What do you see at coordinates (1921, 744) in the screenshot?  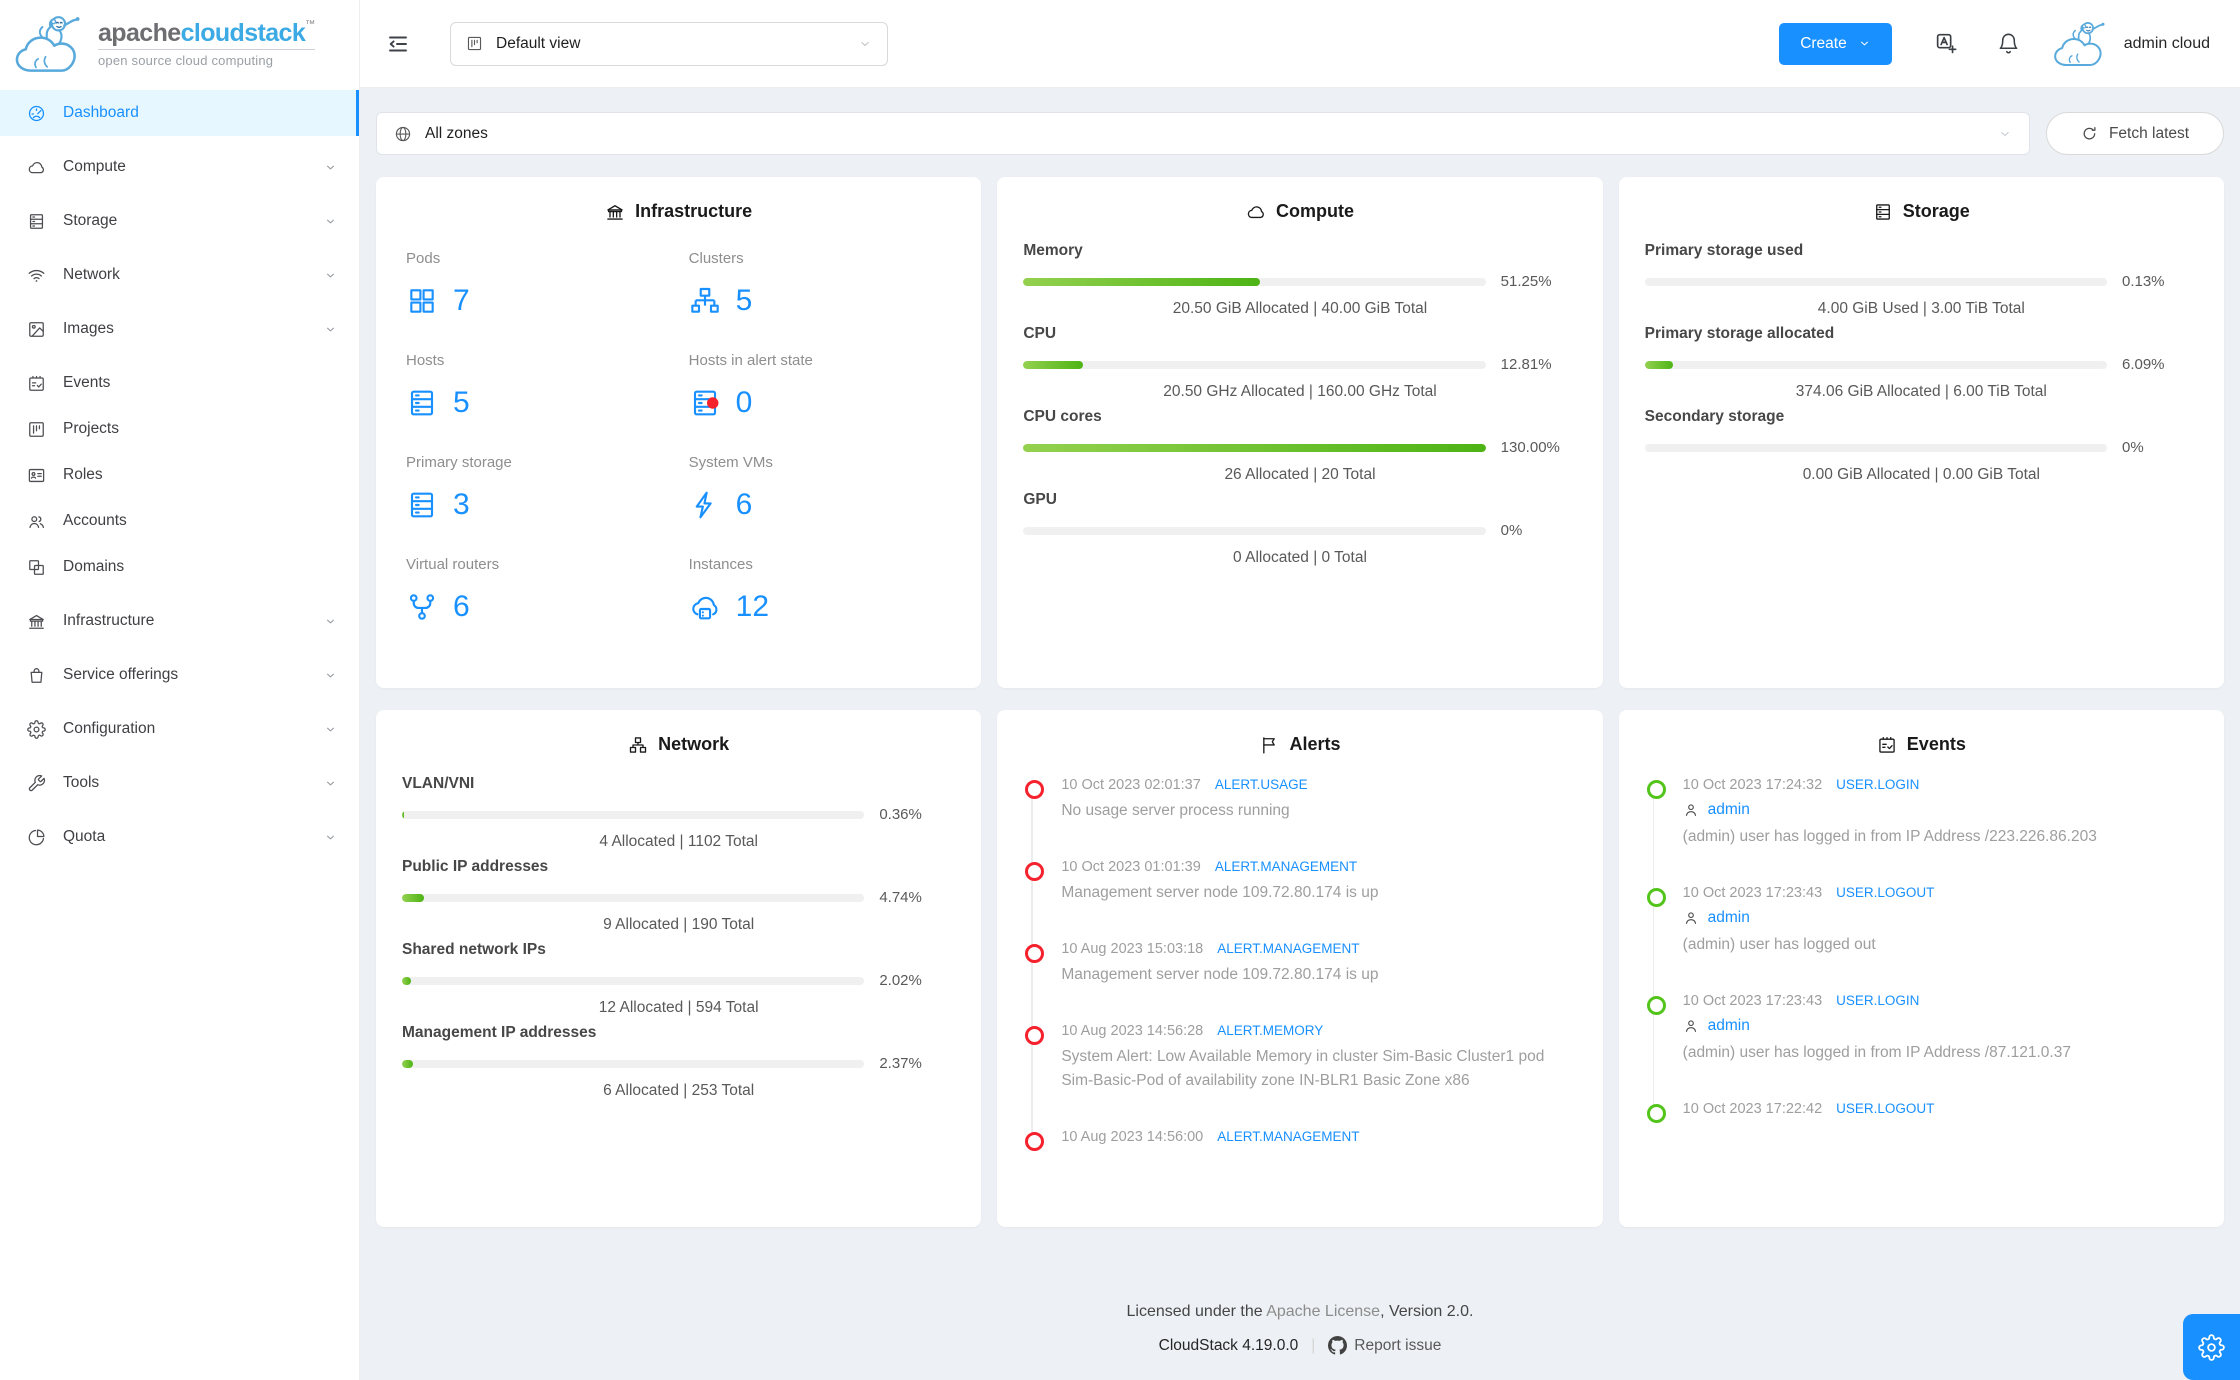 I see `card-title-events: Events` at bounding box center [1921, 744].